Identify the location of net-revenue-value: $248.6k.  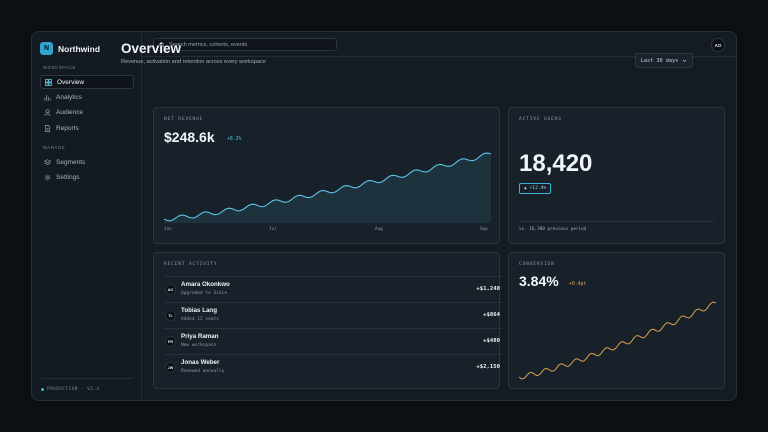
(189, 137).